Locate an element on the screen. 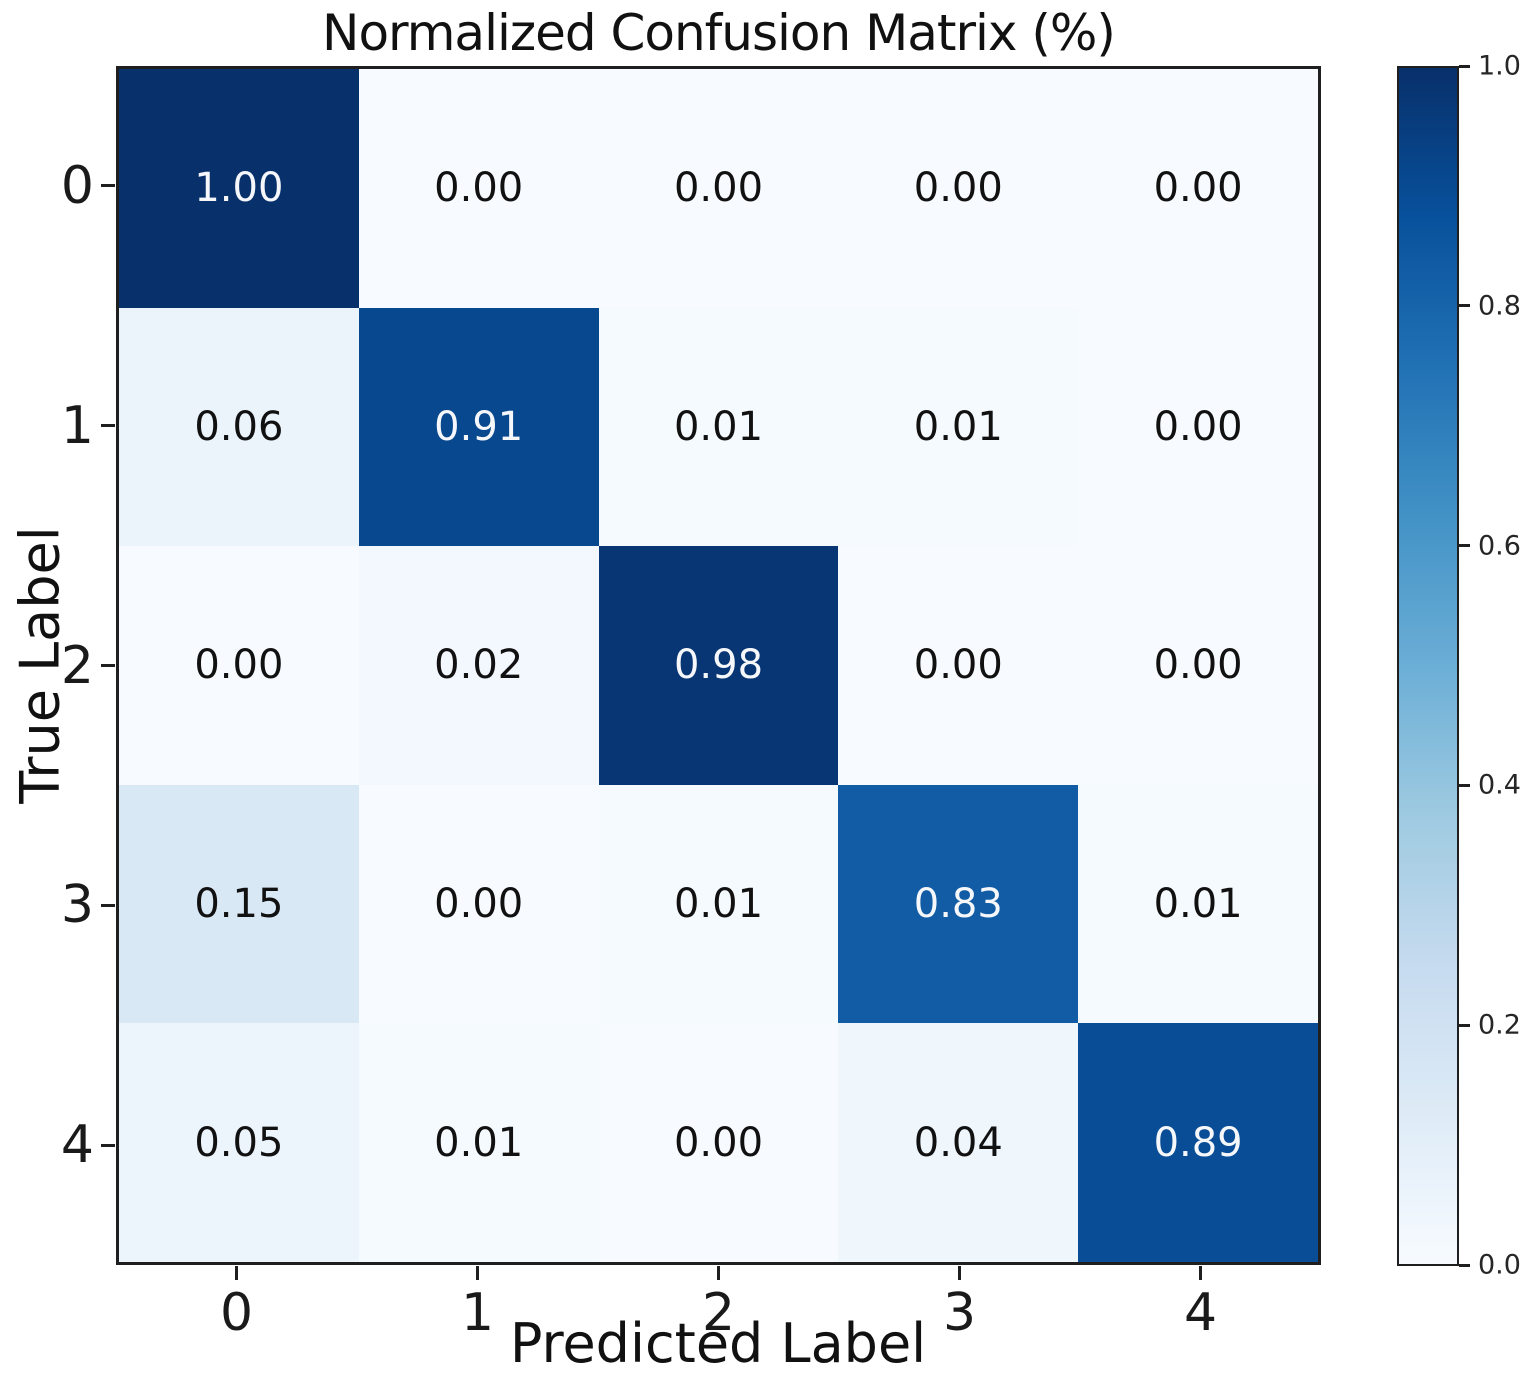 This screenshot has width=1528, height=1391. colorbar-tick-label-0.6: 0.6 is located at coordinates (1499, 546).